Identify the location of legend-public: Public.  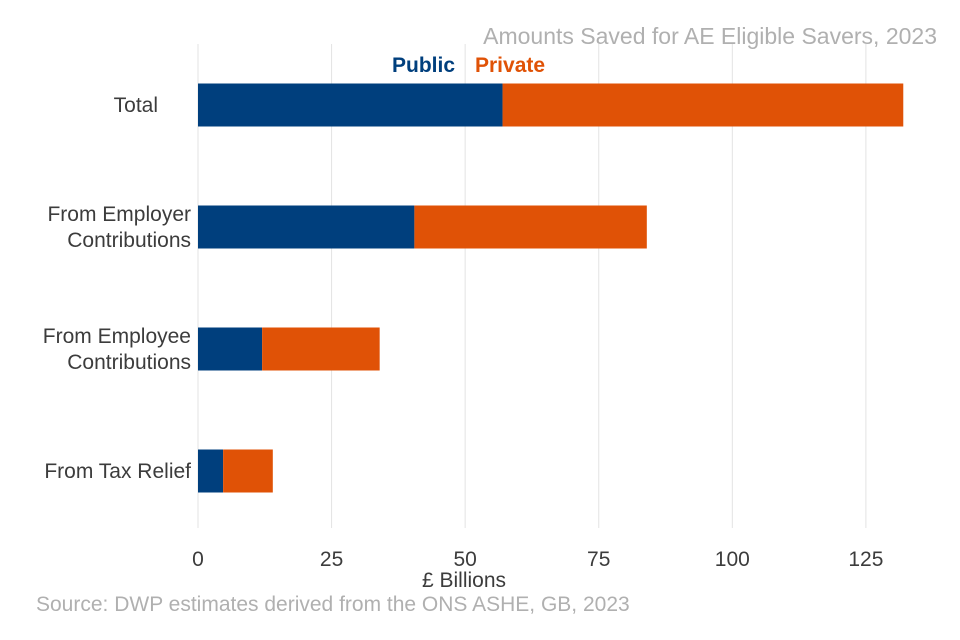
(423, 65).